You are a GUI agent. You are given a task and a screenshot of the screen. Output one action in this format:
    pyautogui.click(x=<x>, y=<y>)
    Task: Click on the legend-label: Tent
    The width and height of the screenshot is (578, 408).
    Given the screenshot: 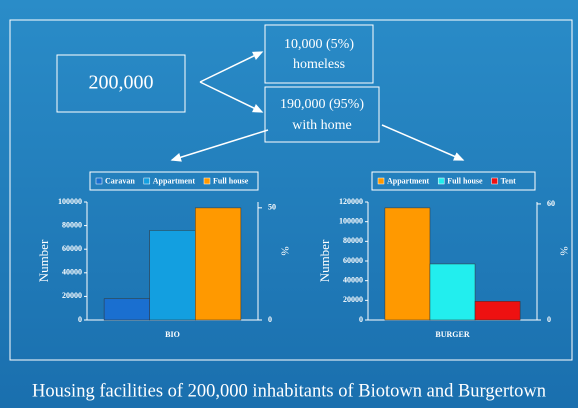 What is the action you would take?
    pyautogui.click(x=509, y=180)
    